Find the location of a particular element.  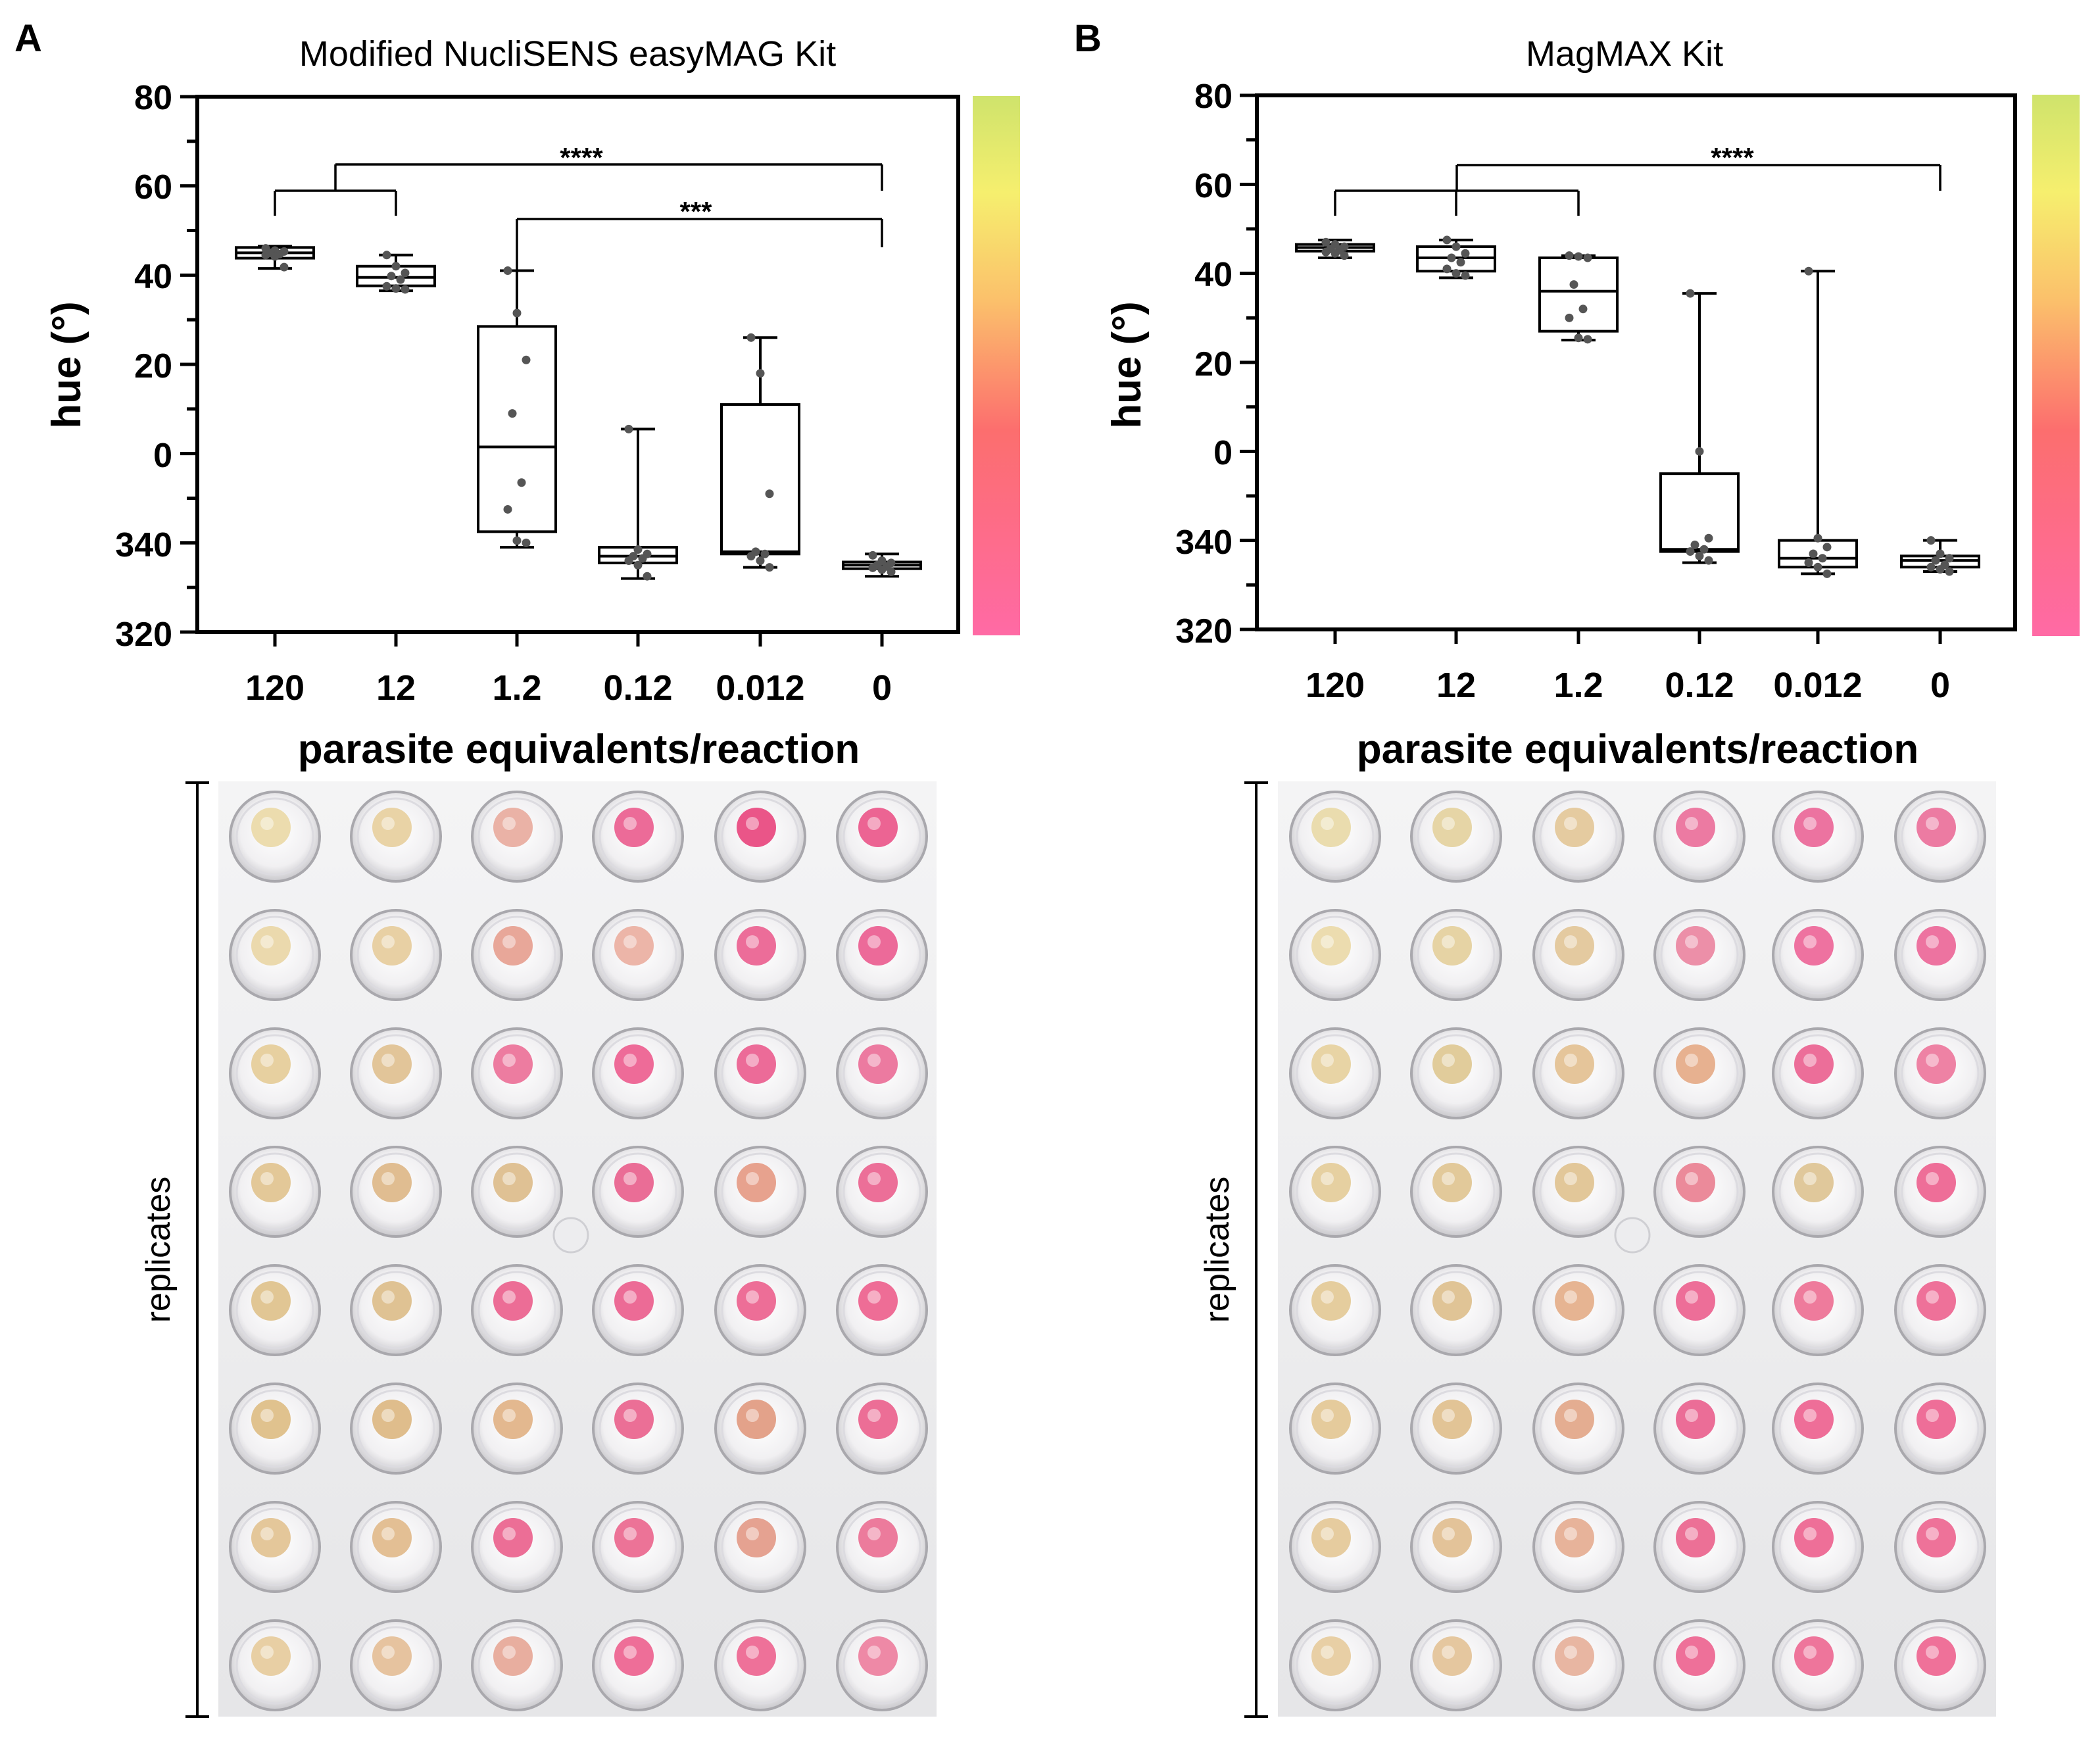

x-tick-label: 120 is located at coordinates (275, 688).